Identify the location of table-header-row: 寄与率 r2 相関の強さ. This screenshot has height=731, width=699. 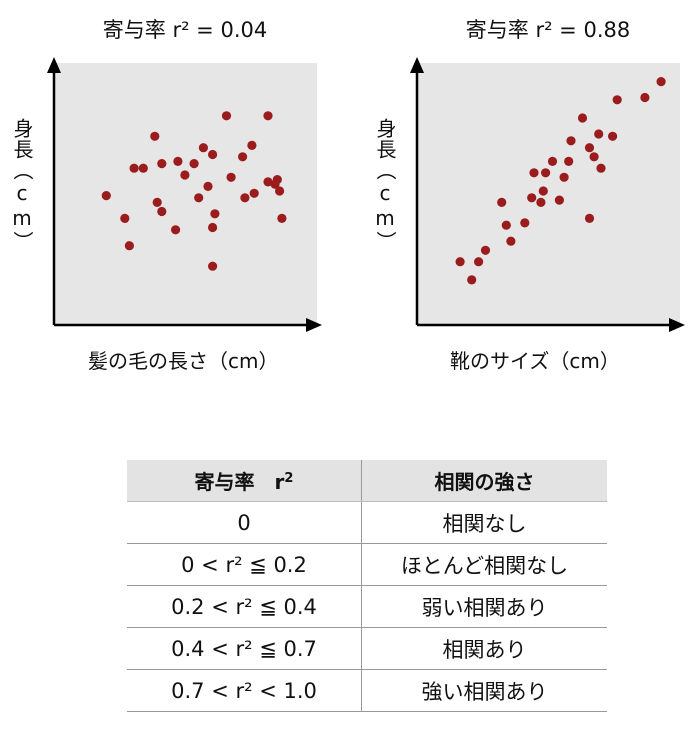
(367, 481).